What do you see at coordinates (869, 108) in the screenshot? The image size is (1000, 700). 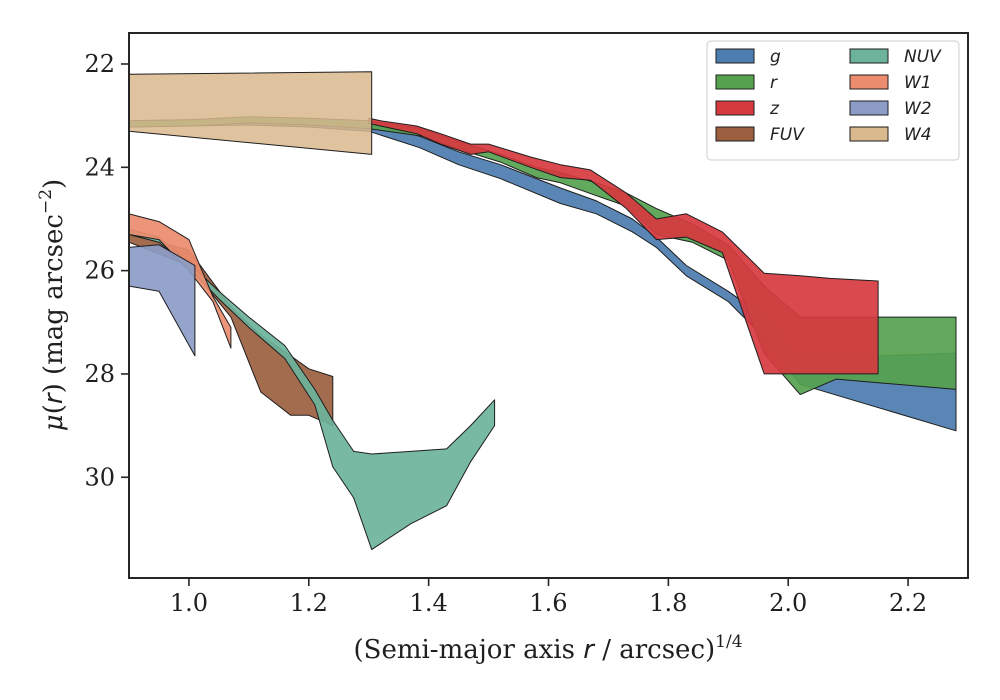 I see `legend-swatch-w2` at bounding box center [869, 108].